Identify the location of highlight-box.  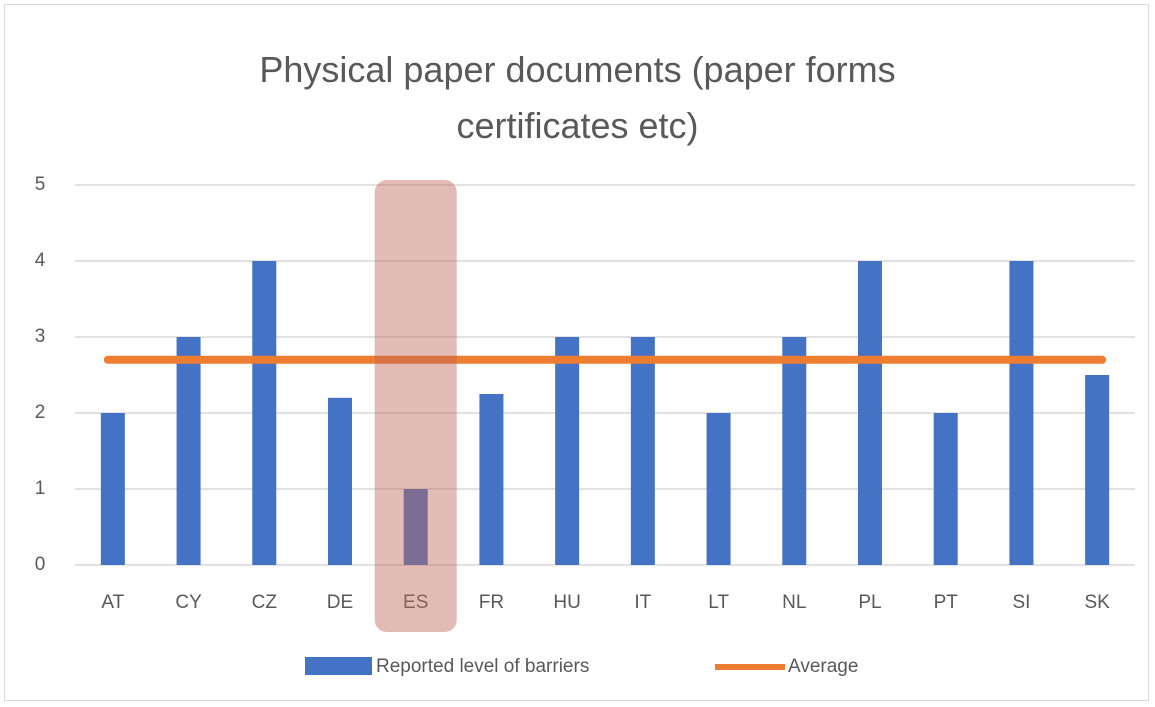
(415, 406).